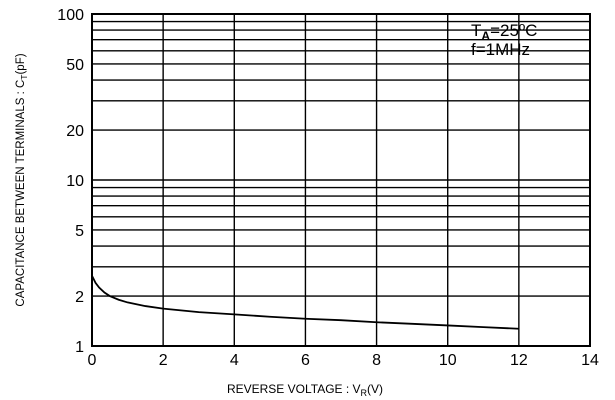 The image size is (615, 400). Describe the element at coordinates (590, 360) in the screenshot. I see `x-tick-label: 14` at that location.